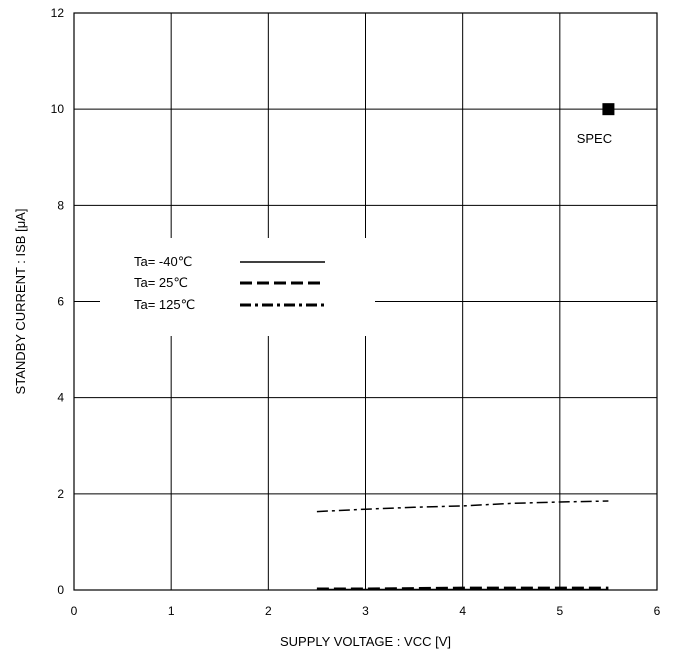 Image resolution: width=674 pixels, height=657 pixels. What do you see at coordinates (60, 494) in the screenshot?
I see `y-tick-label: 2` at bounding box center [60, 494].